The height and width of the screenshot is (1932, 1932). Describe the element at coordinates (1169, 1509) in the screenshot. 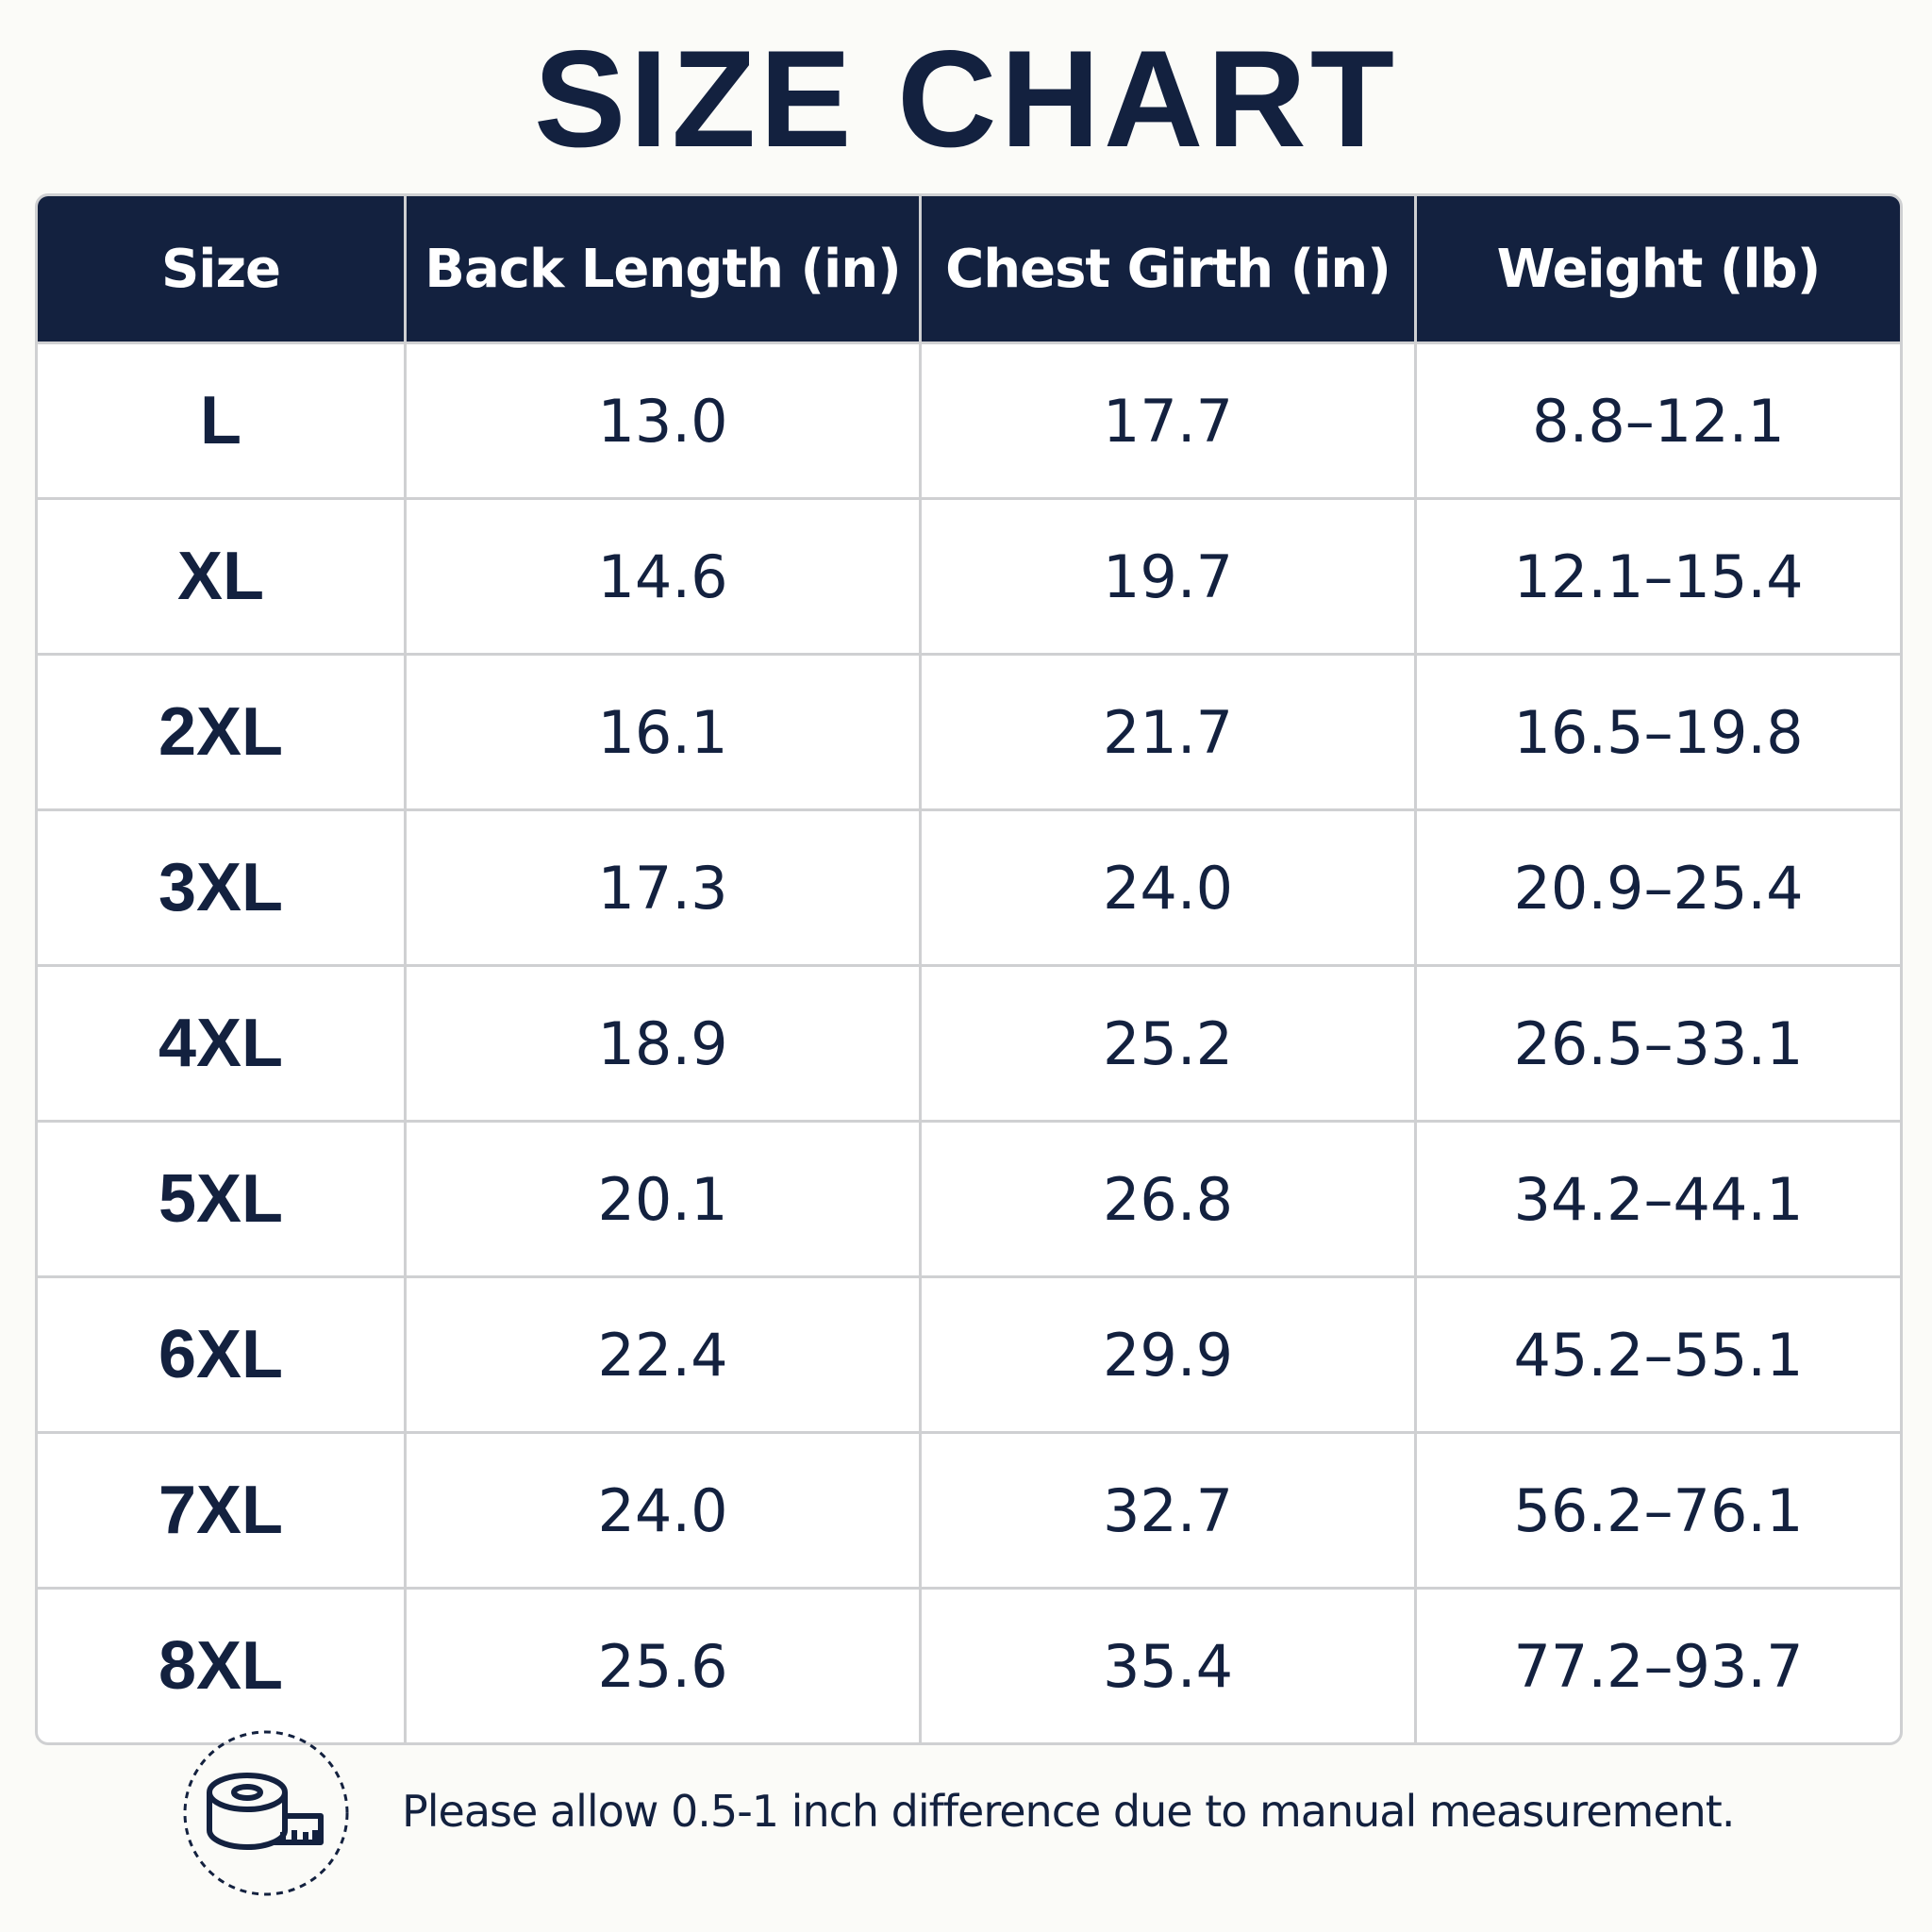

I see `value-cell: 32.7` at that location.